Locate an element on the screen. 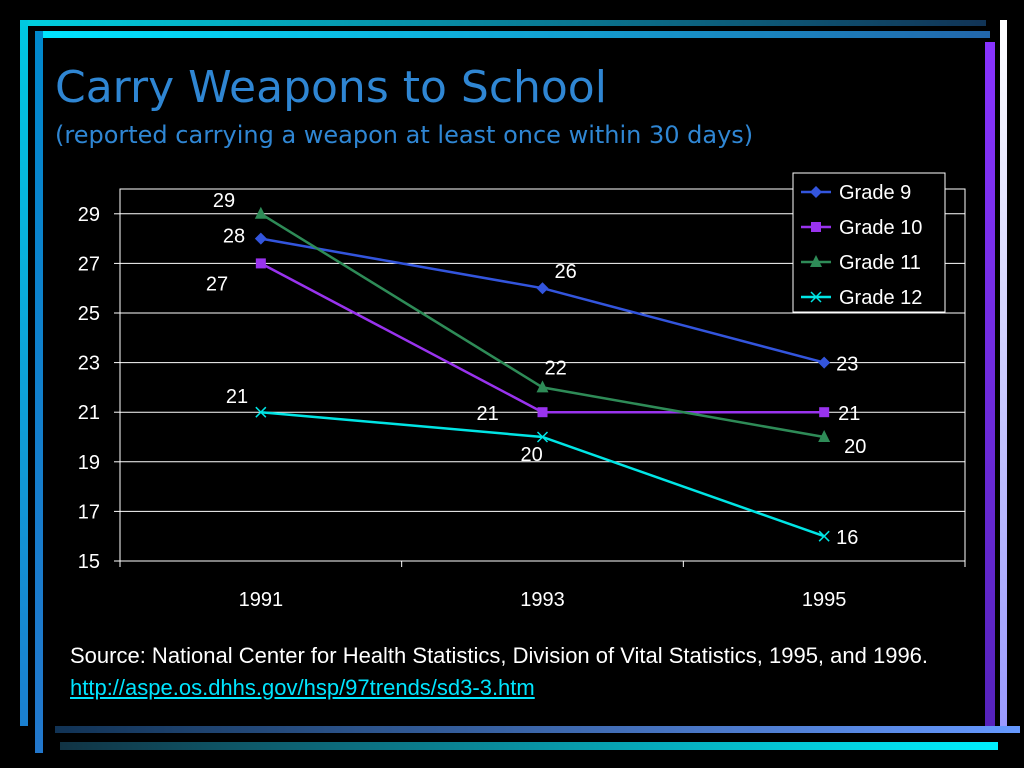 The image size is (1024, 768). y-tick-label: 25 is located at coordinates (89, 314).